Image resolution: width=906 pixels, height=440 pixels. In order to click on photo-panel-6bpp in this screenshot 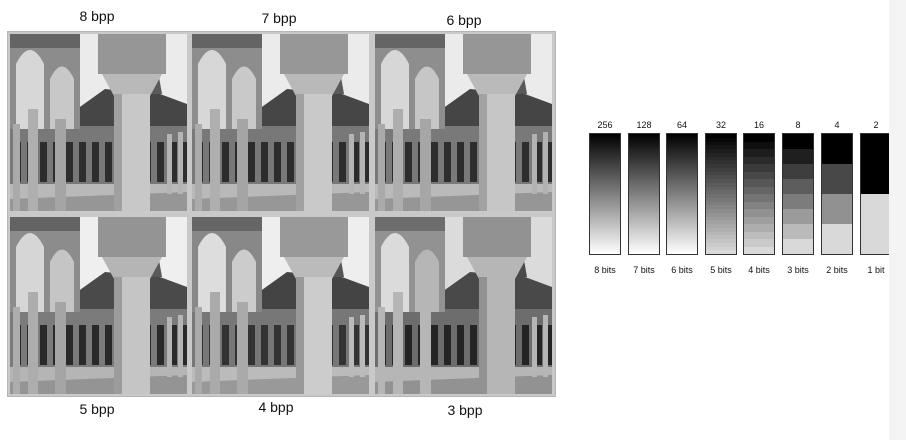, I will do `click(463, 122)`.